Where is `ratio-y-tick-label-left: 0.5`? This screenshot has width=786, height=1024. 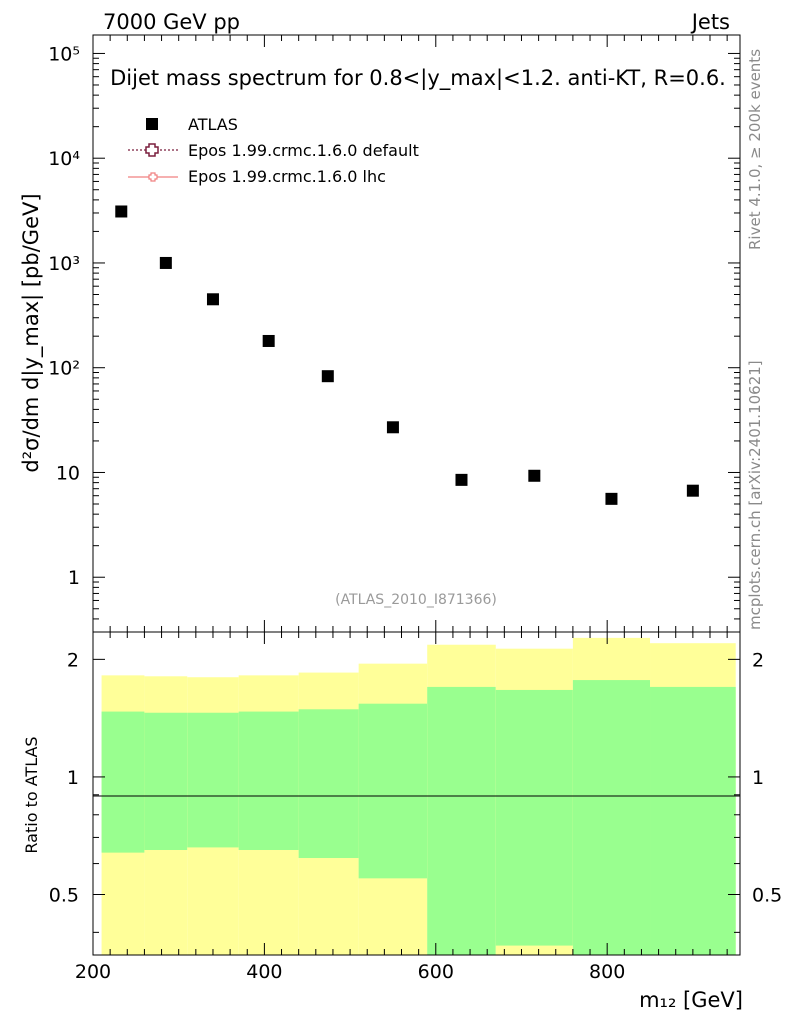
ratio-y-tick-label-left: 0.5 is located at coordinates (64, 896).